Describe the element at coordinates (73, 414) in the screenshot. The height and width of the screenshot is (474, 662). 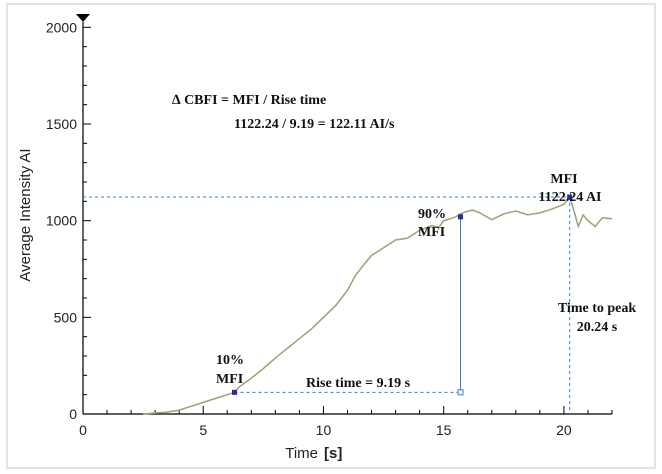
I see `y-tick-label: 0` at that location.